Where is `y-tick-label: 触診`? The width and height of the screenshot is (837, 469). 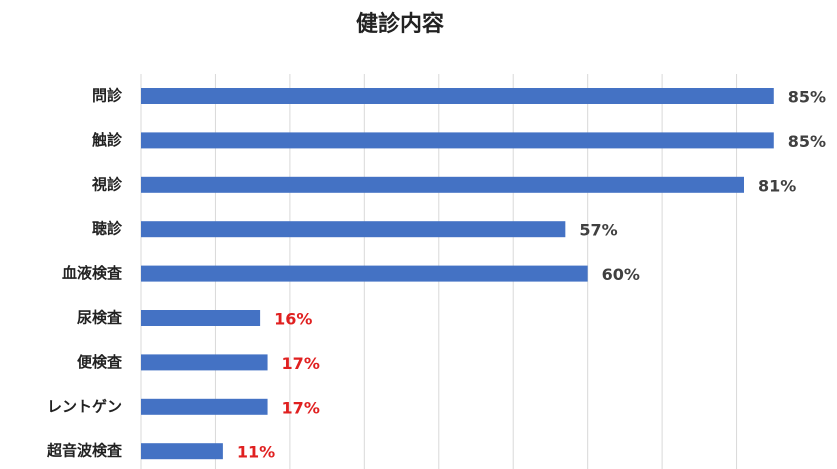
y-tick-label: 触診 is located at coordinates (107, 140).